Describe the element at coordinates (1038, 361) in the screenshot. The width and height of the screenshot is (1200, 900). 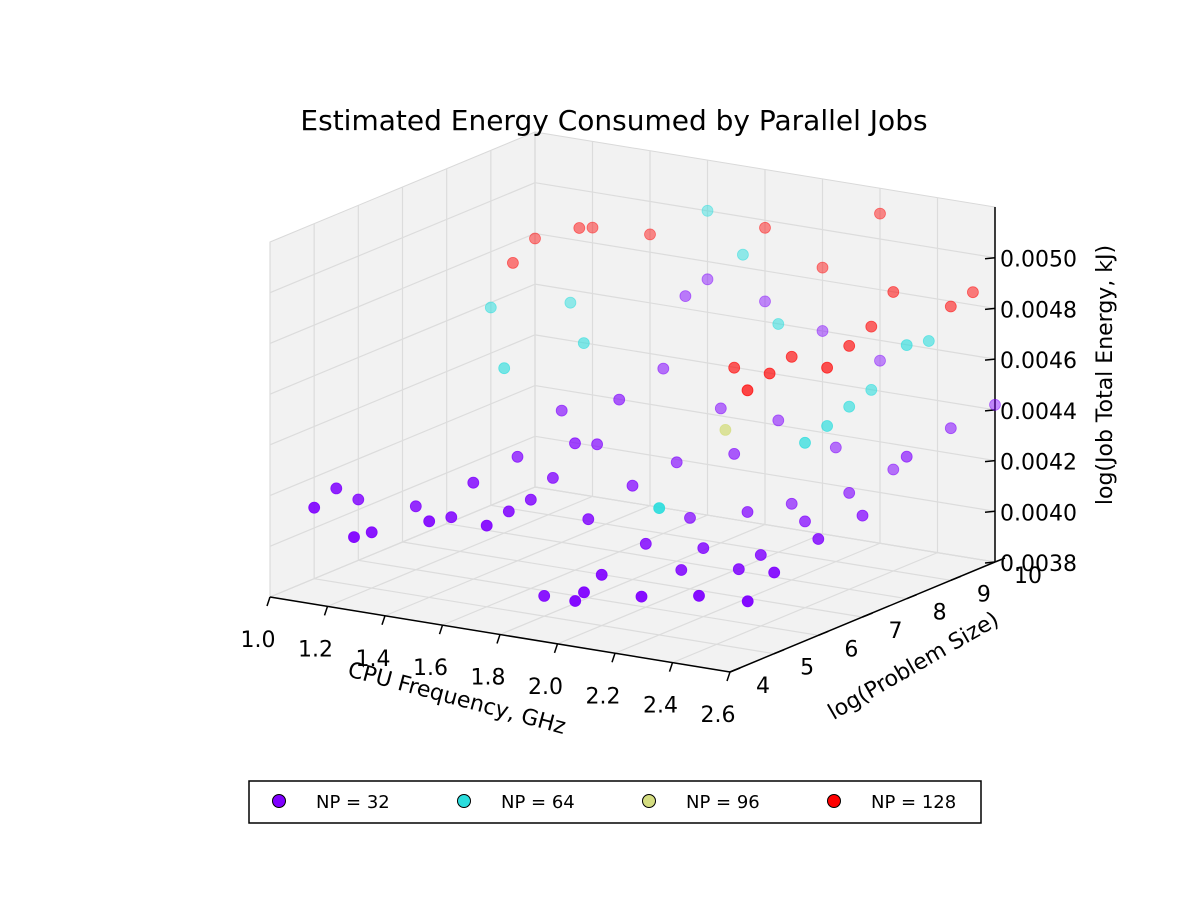
I see `z-tick-label: 0.0046` at that location.